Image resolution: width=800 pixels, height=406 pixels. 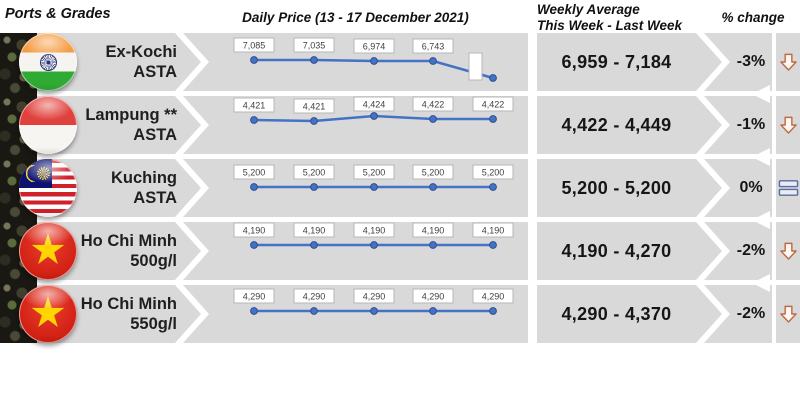 I want to click on port-grade: 550g/l, so click(x=153, y=324).